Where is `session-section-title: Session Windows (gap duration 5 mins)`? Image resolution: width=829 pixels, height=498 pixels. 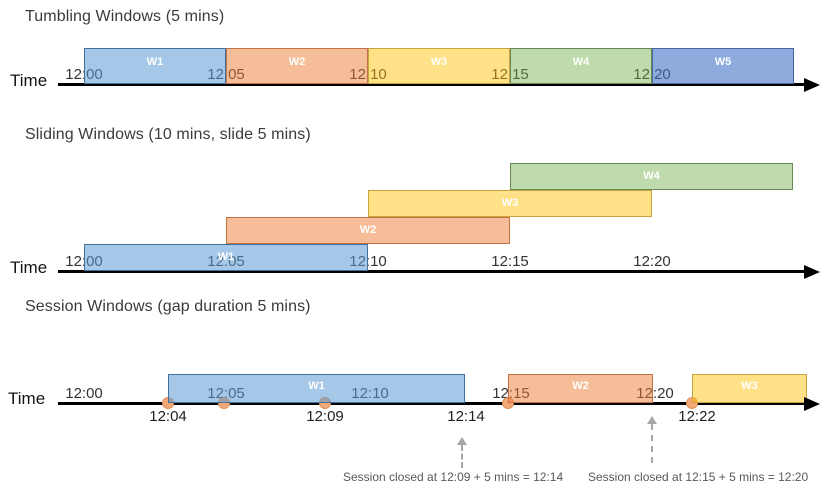
session-section-title: Session Windows (gap duration 5 mins) is located at coordinates (168, 306).